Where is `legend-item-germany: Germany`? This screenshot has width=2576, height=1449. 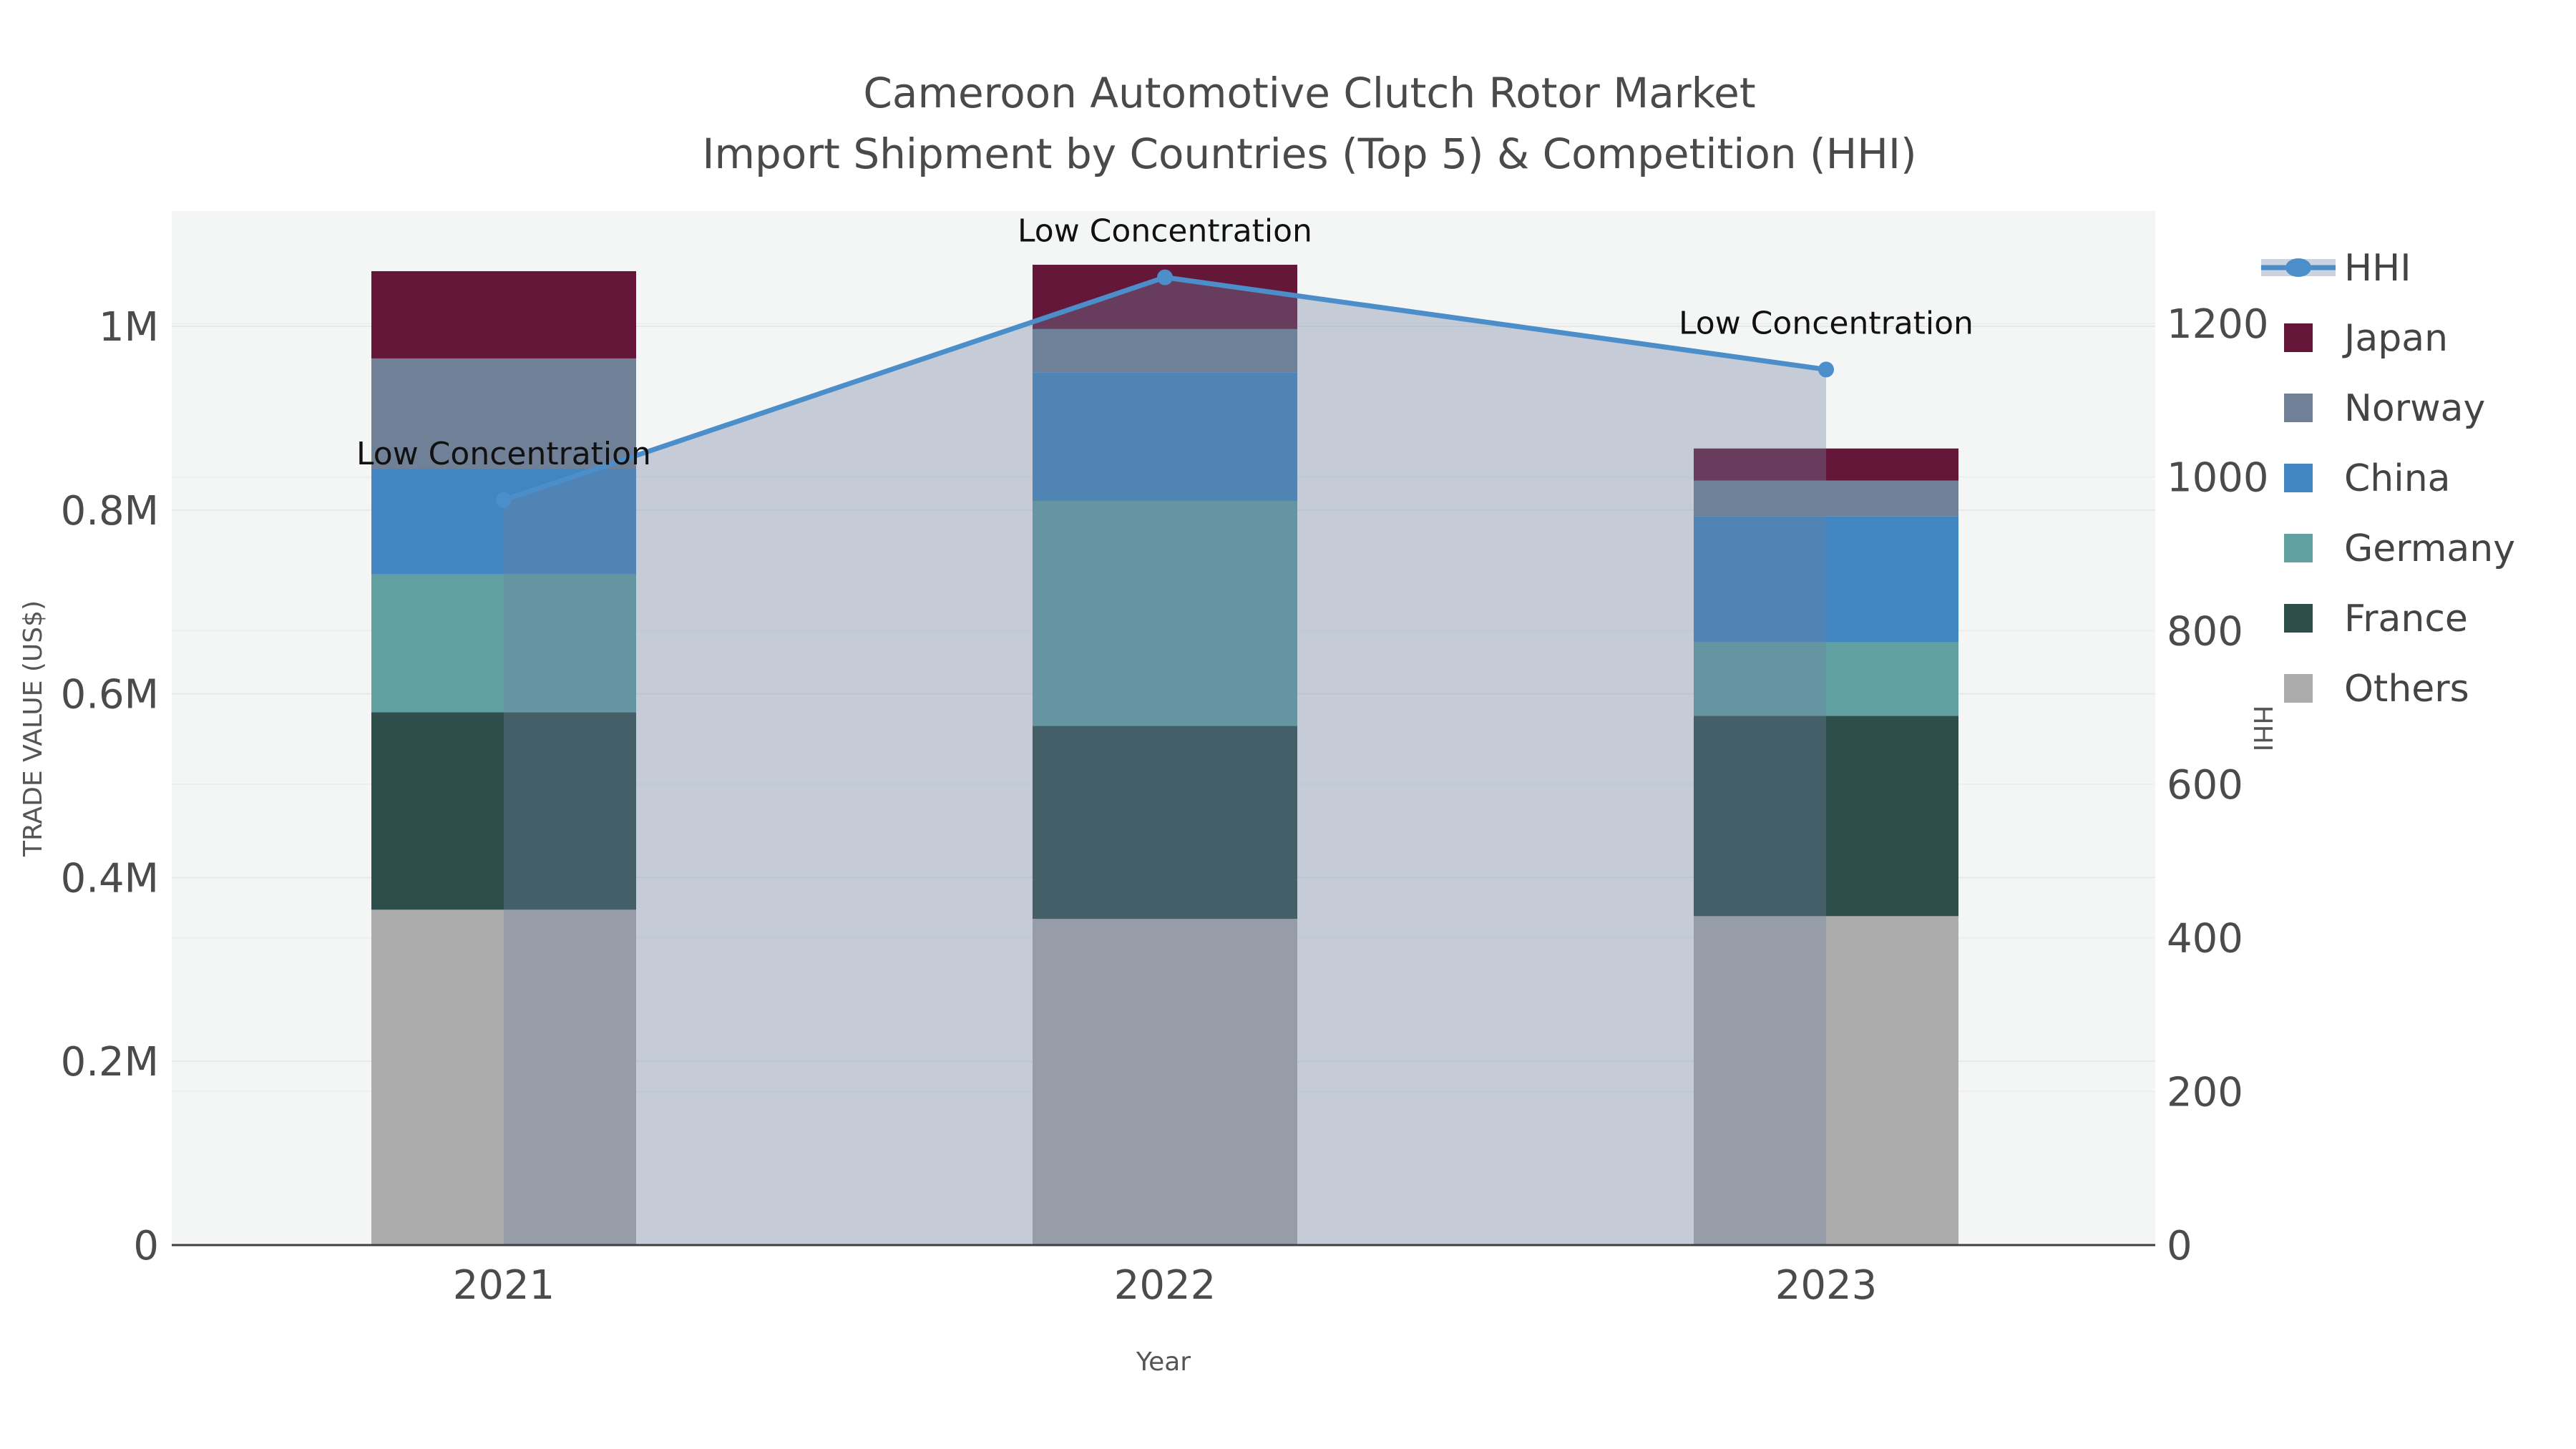 legend-item-germany: Germany is located at coordinates (2399, 548).